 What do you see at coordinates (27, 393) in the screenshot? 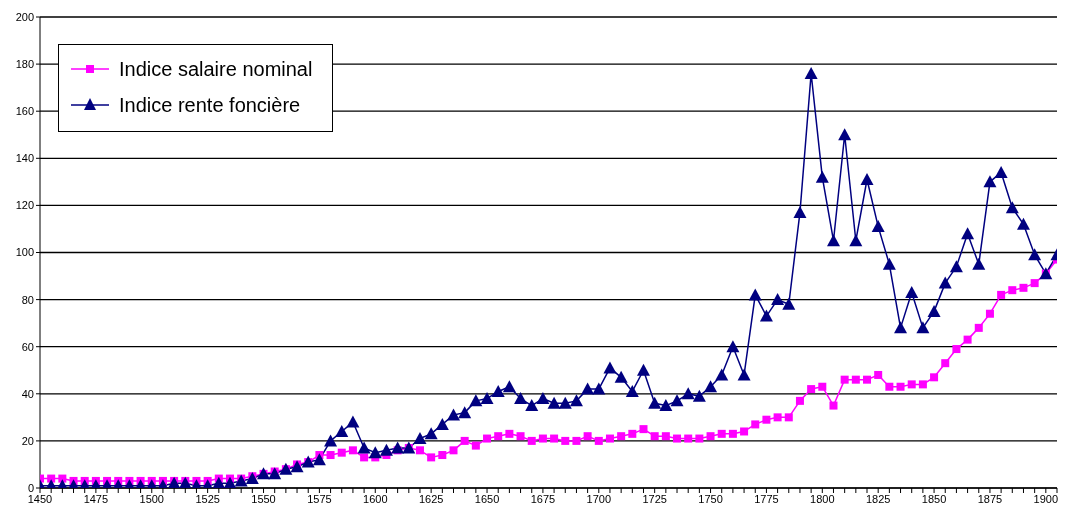
I see `y-tick-label: 40` at bounding box center [27, 393].